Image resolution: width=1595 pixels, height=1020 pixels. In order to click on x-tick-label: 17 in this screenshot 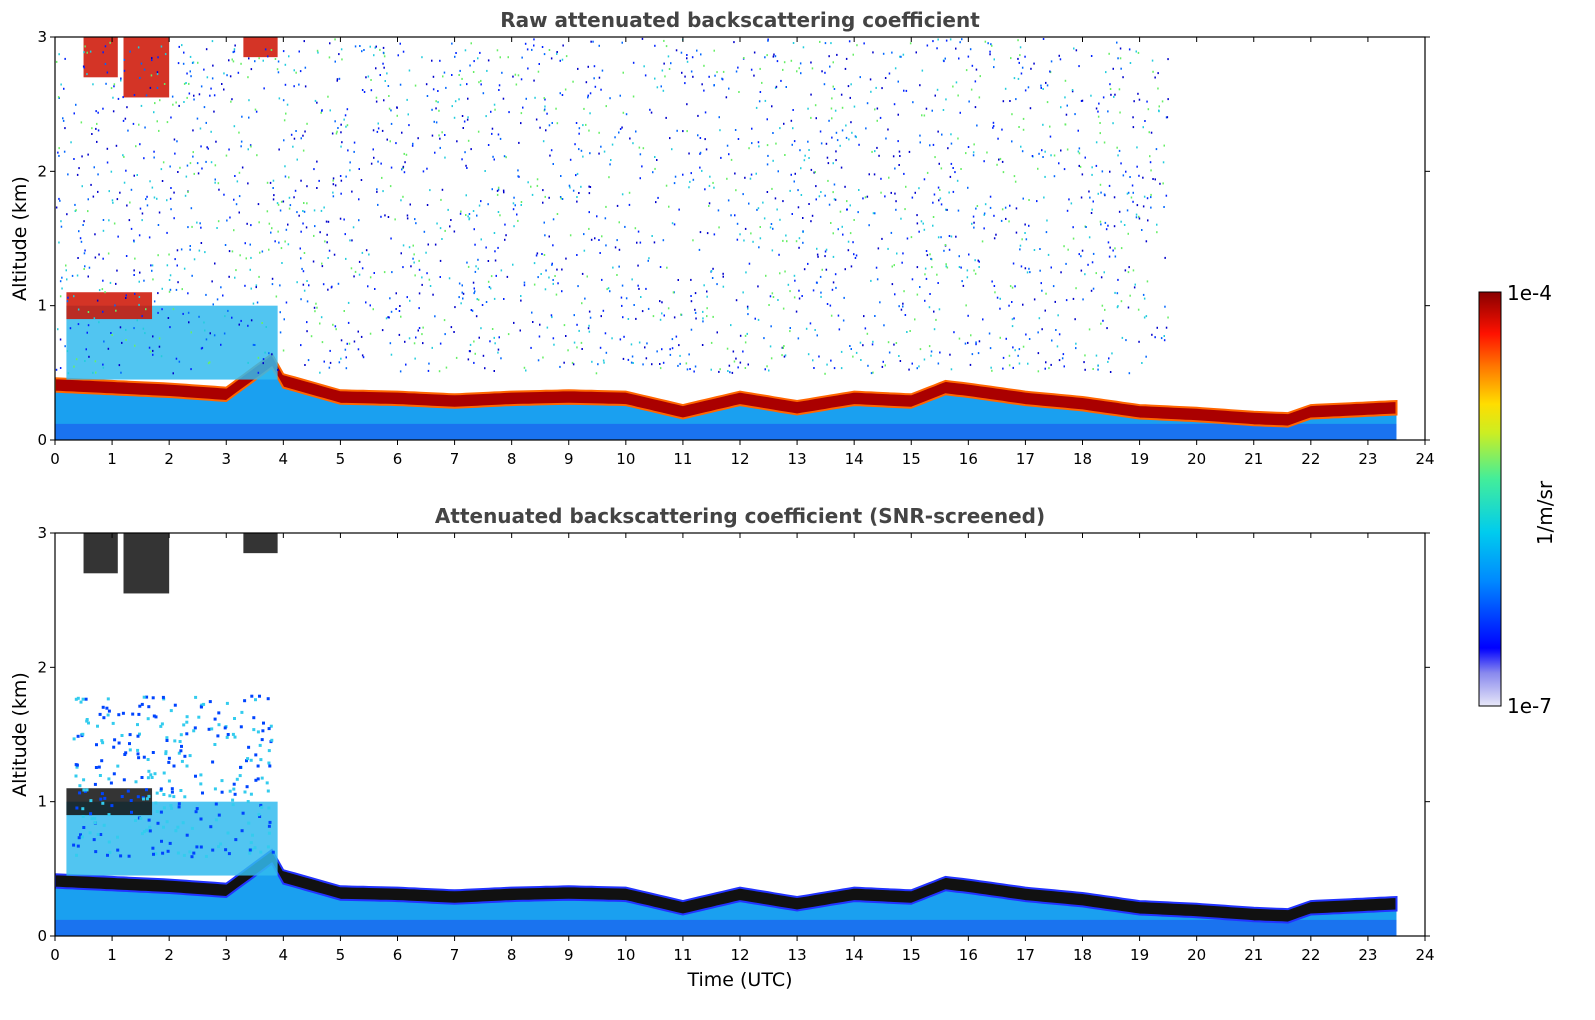, I will do `click(1025, 955)`.